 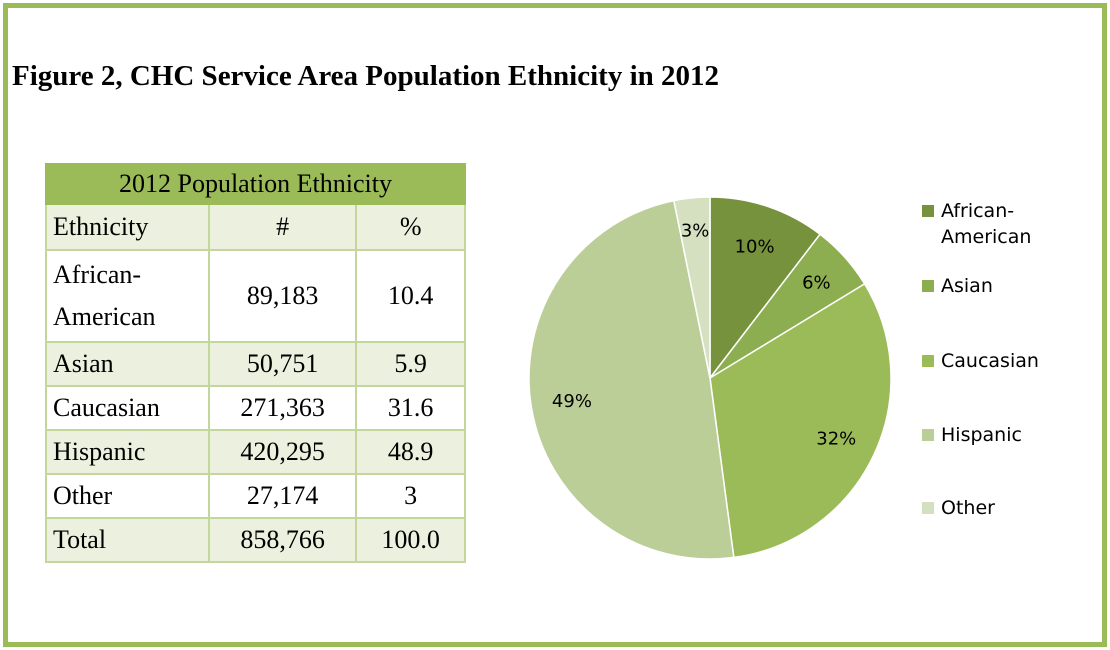 I want to click on row-percent: 3, so click(x=410, y=496).